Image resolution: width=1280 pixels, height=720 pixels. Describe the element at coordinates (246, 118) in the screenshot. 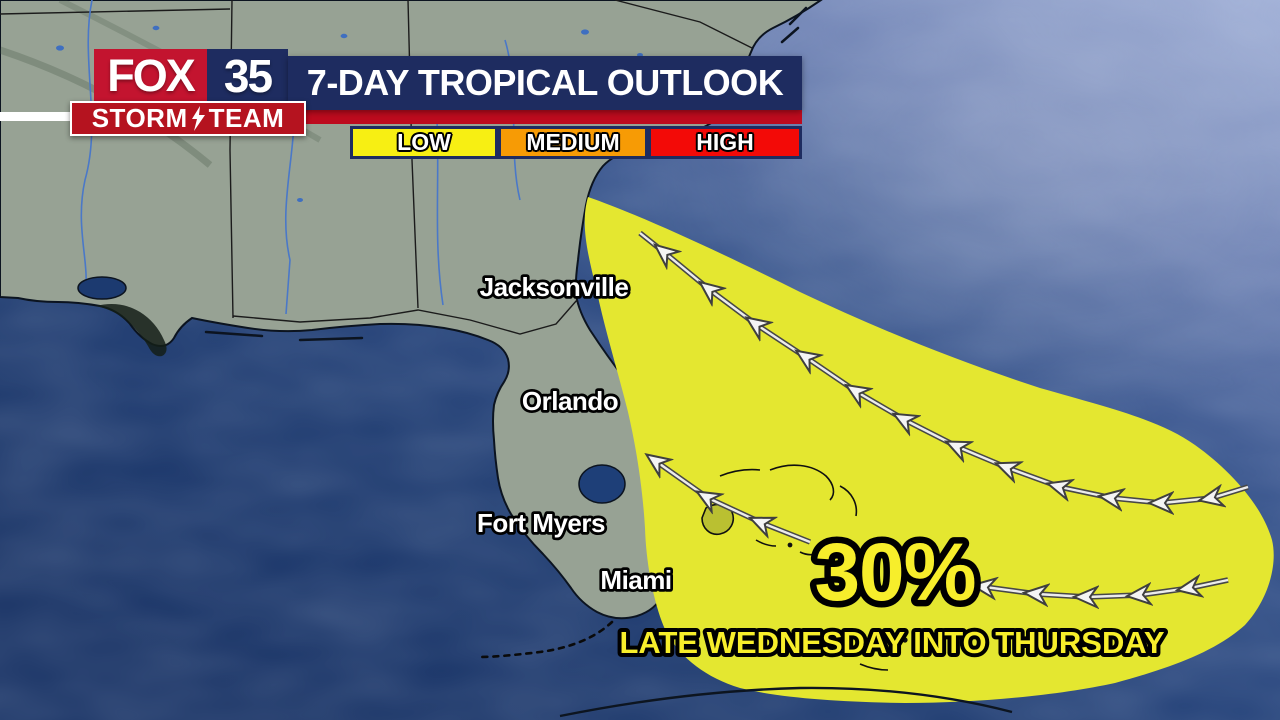

I see `team-text: TEAM` at that location.